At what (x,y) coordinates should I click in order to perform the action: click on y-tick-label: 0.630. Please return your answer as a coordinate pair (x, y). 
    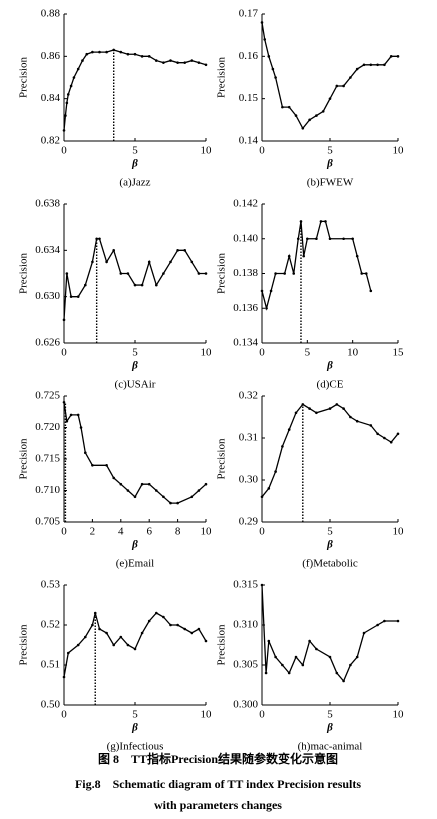
    Looking at the image, I should click on (47, 296).